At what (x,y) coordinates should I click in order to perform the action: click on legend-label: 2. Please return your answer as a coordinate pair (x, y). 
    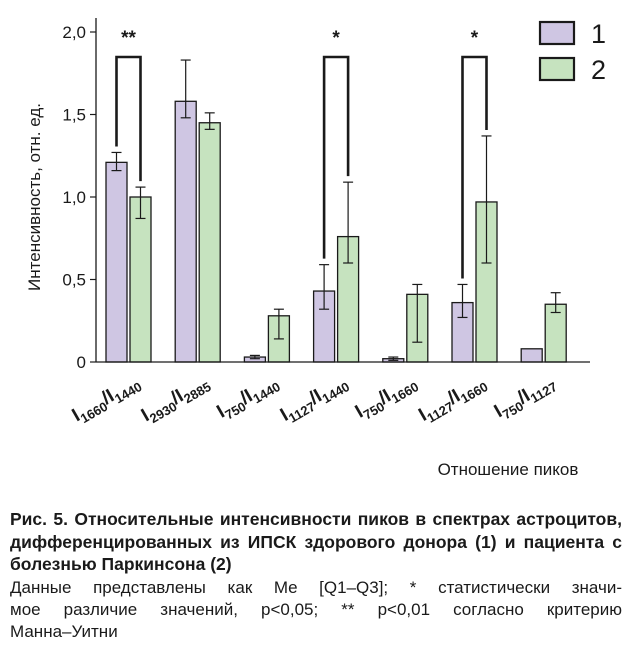
    Looking at the image, I should click on (598, 70).